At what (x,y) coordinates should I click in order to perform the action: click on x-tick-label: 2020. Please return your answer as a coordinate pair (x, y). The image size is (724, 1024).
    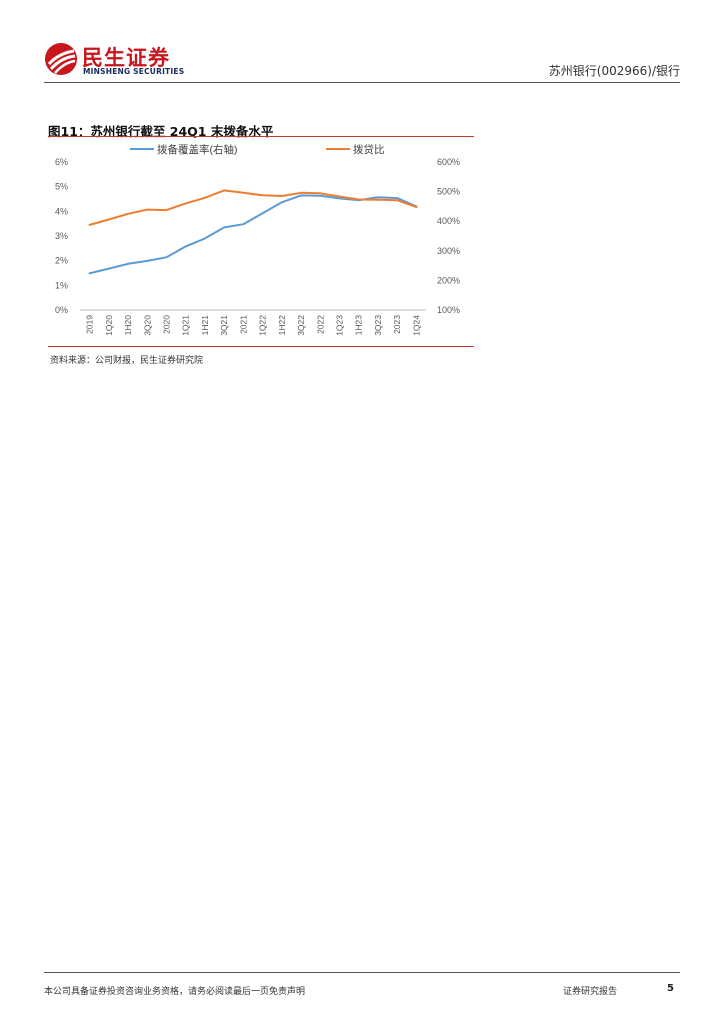
    Looking at the image, I should click on (167, 324).